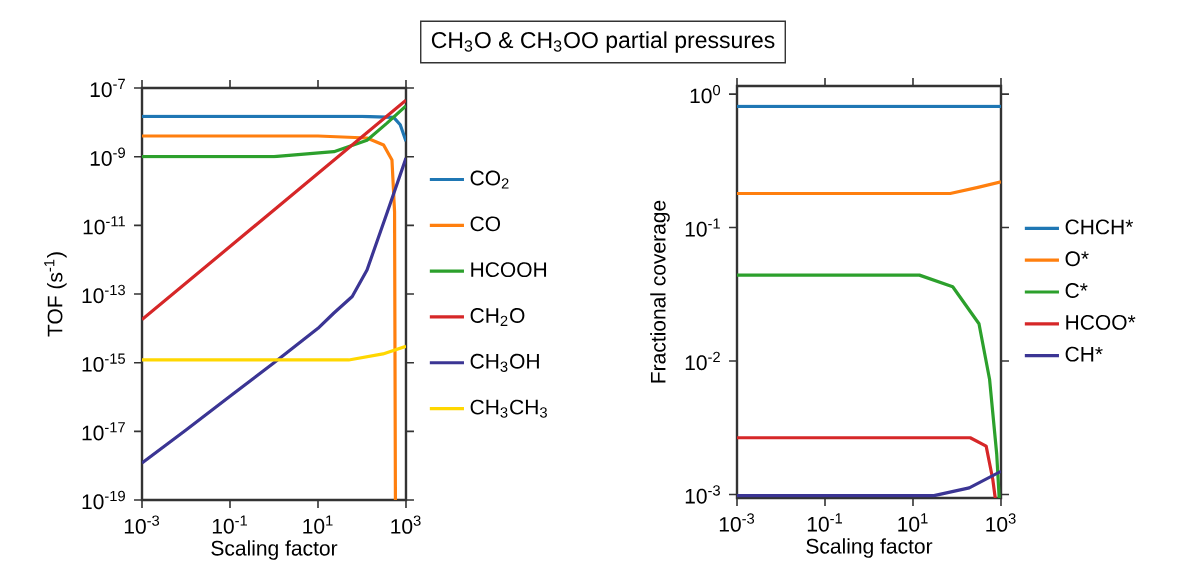 This screenshot has width=1188, height=586. Describe the element at coordinates (509, 270) in the screenshot. I see `legend-label: HCOOH` at that location.